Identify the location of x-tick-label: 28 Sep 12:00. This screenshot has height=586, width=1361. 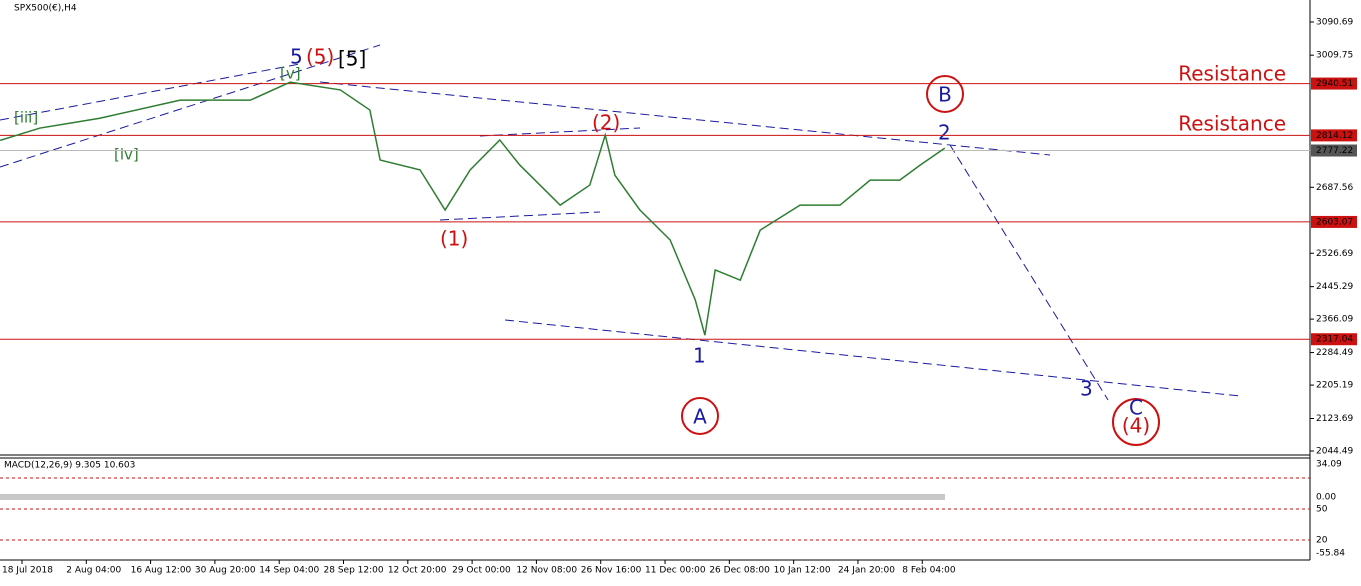
(354, 571).